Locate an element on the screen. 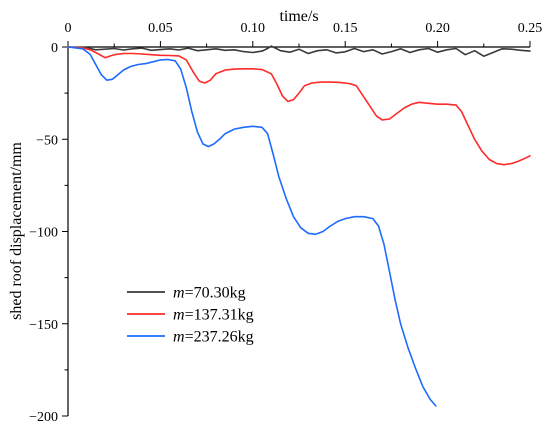 The image size is (550, 429). legend-label-value: =70.30kg is located at coordinates (215, 293).